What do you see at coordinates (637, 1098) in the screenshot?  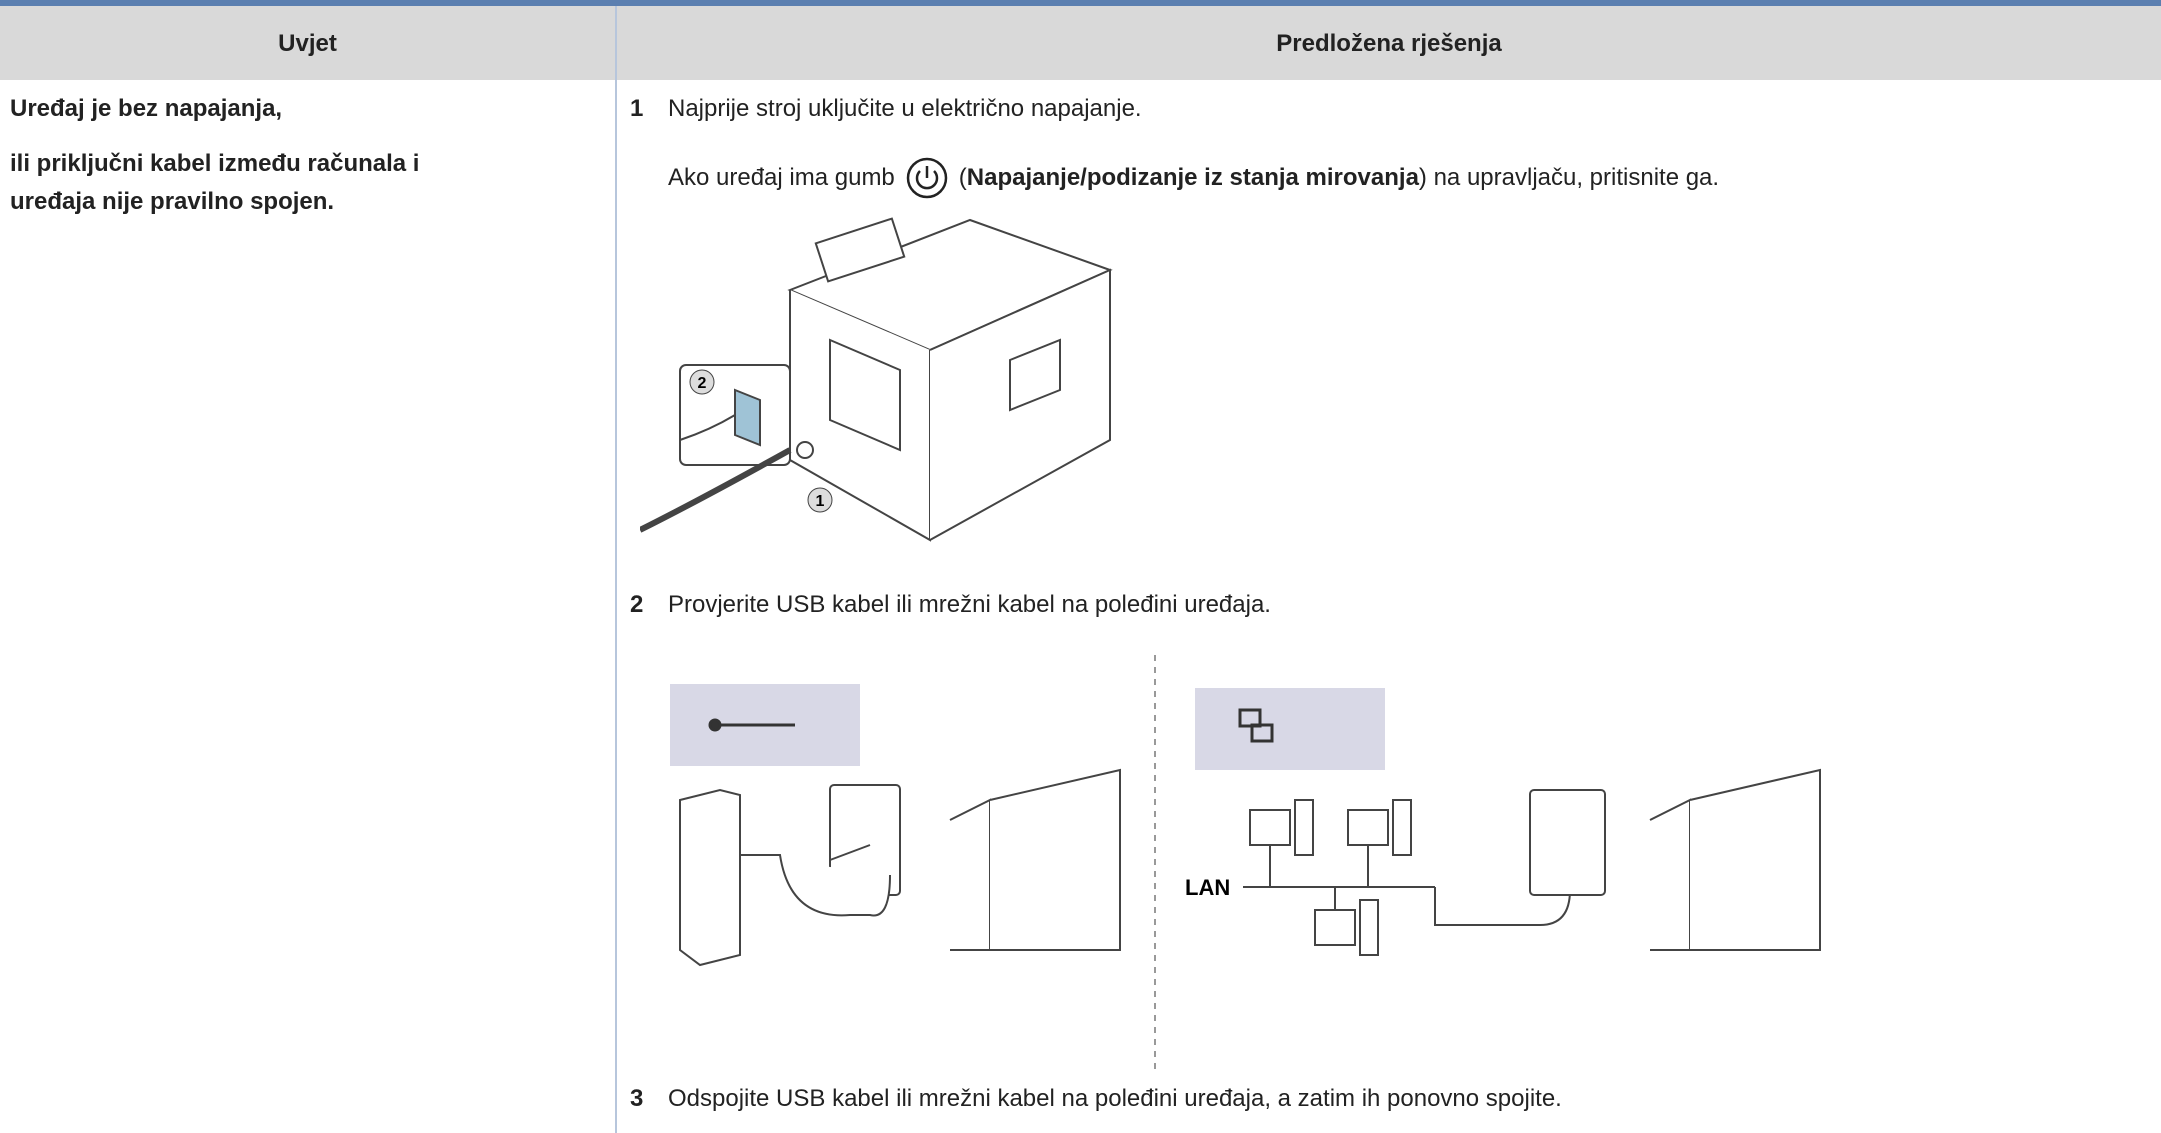 I see `step-number: 3` at bounding box center [637, 1098].